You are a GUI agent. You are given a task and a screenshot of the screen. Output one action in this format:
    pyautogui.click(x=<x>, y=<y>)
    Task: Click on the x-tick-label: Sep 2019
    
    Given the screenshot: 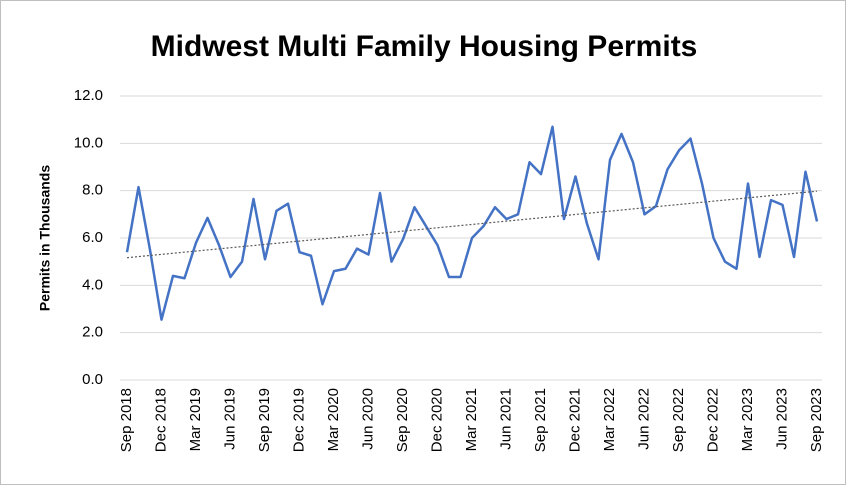 What is the action you would take?
    pyautogui.click(x=264, y=420)
    